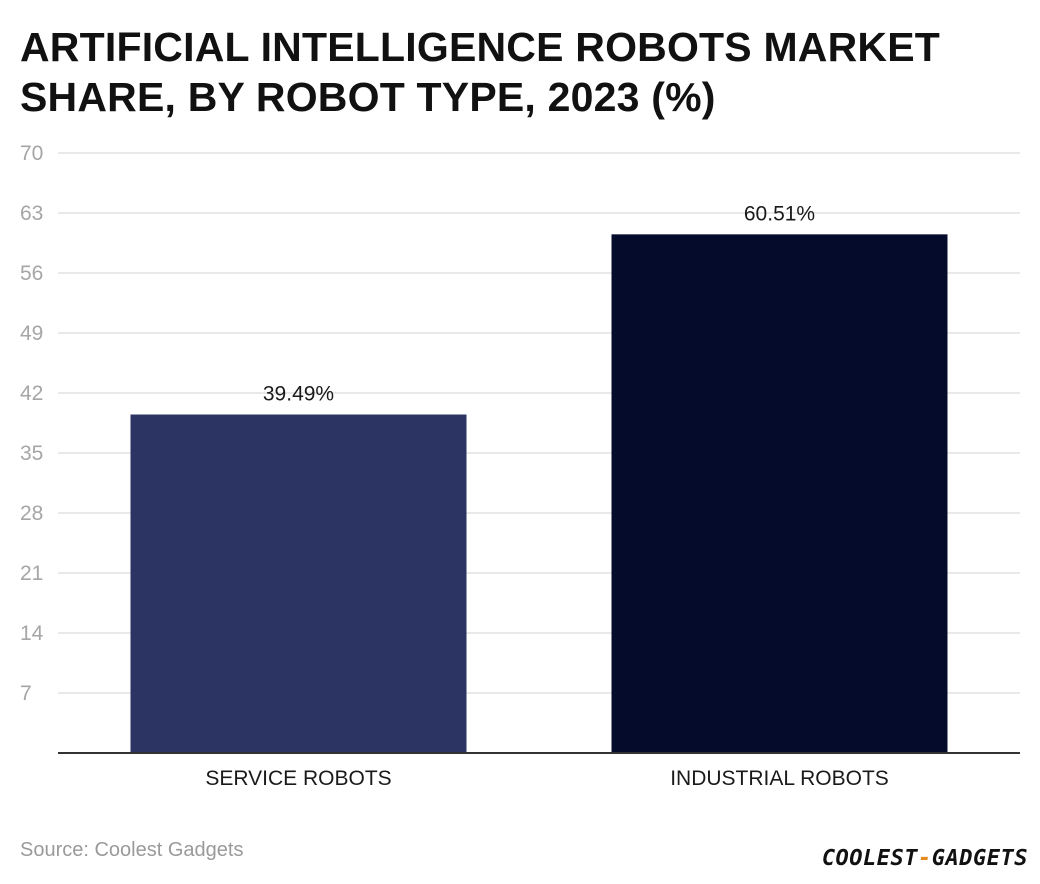  Describe the element at coordinates (32, 633) in the screenshot. I see `y-tick-label: 14` at that location.